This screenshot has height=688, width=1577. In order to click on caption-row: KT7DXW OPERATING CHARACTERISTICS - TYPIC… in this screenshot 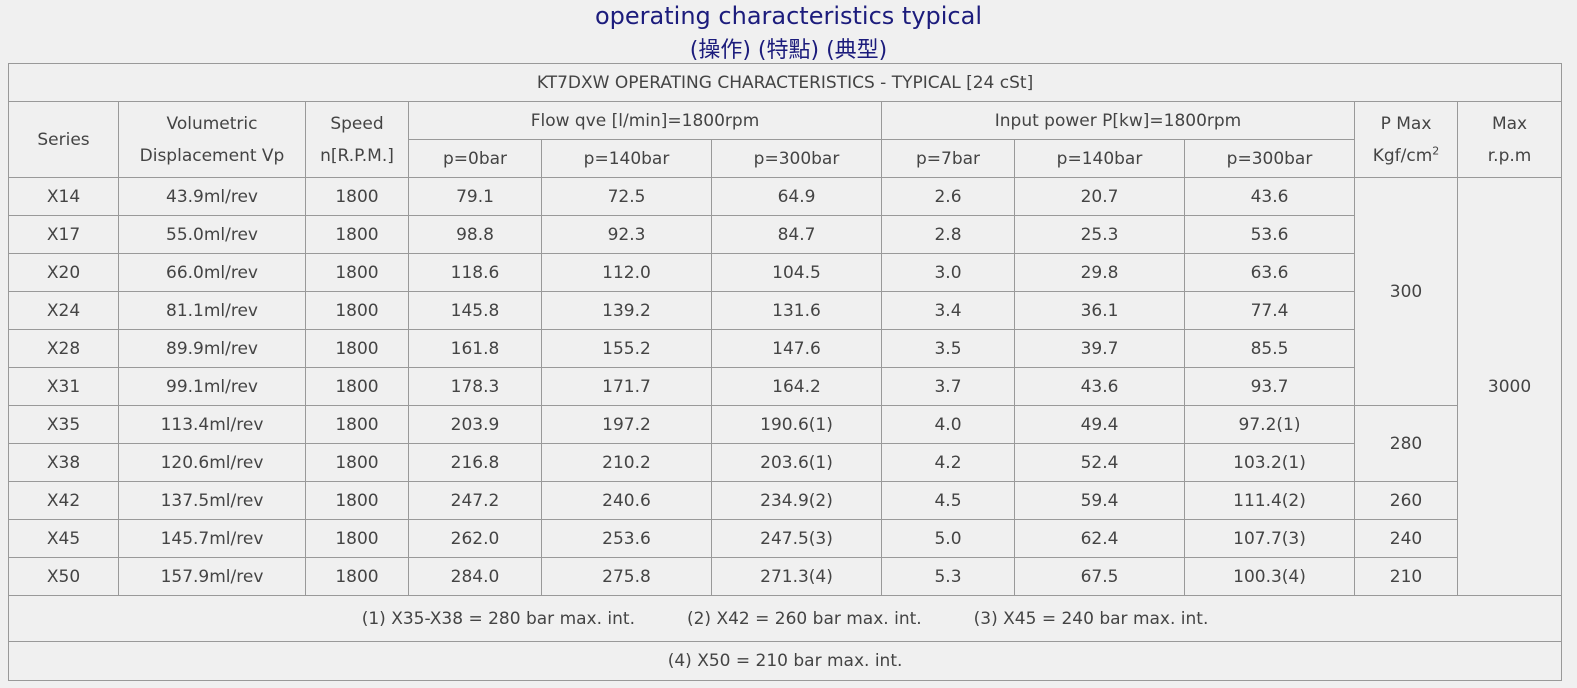, I will do `click(785, 82)`.